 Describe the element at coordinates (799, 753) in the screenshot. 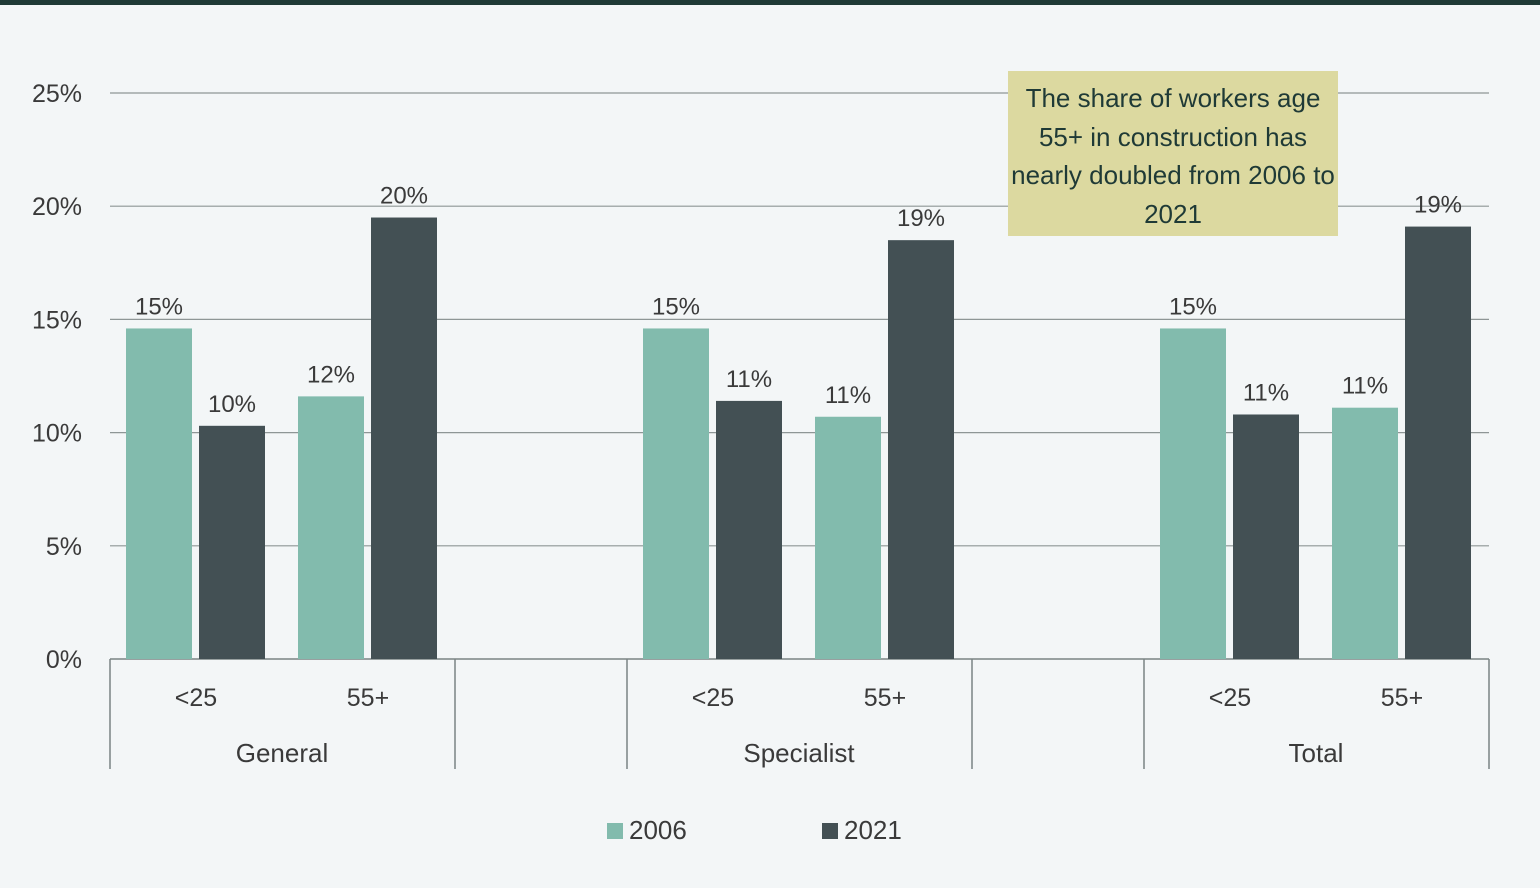

I see `group-label: Specialist` at that location.